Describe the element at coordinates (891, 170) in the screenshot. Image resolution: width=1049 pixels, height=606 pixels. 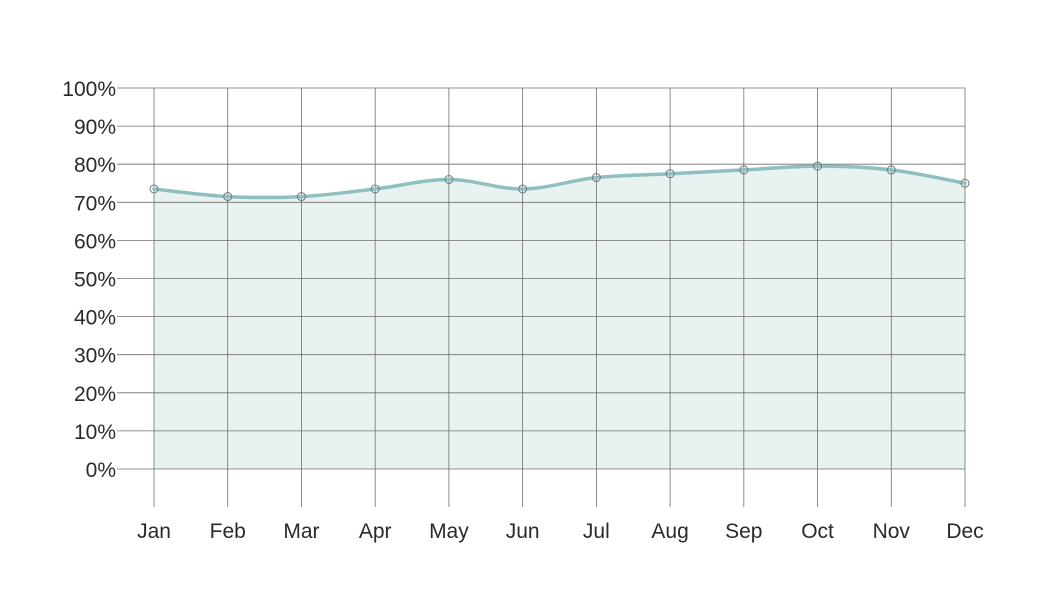
I see `data-point-nov` at that location.